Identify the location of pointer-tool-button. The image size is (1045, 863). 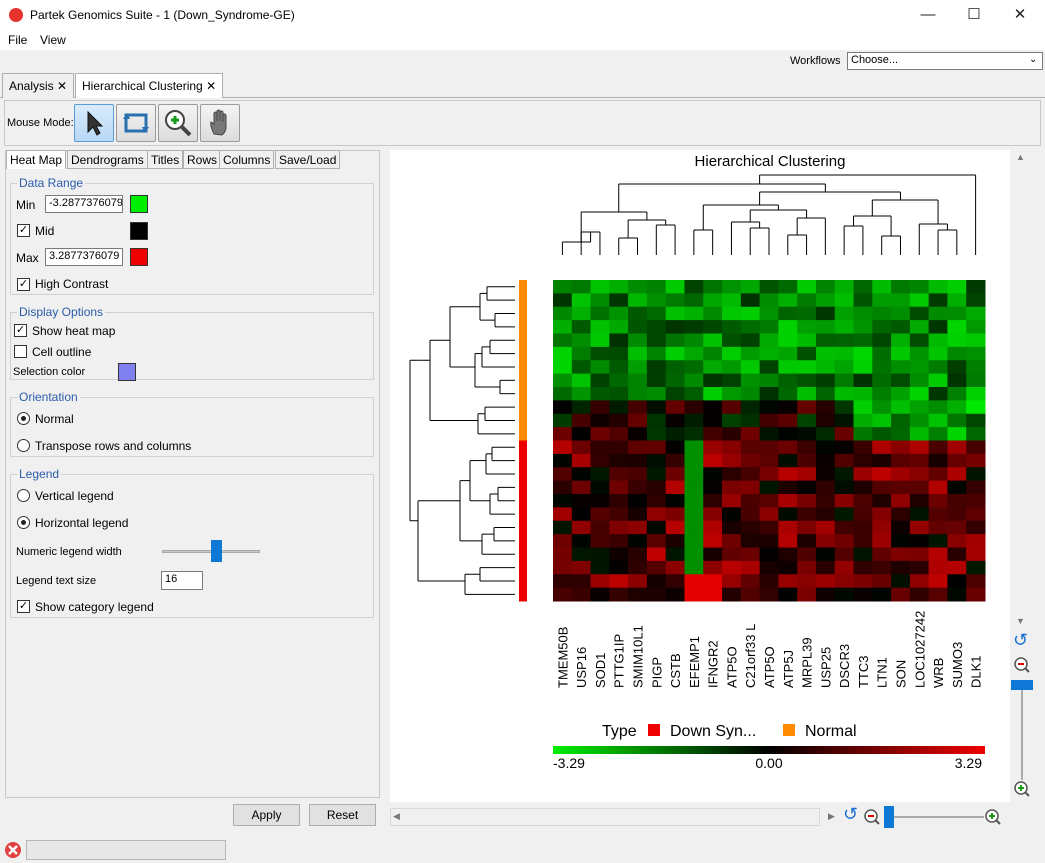
(94, 123).